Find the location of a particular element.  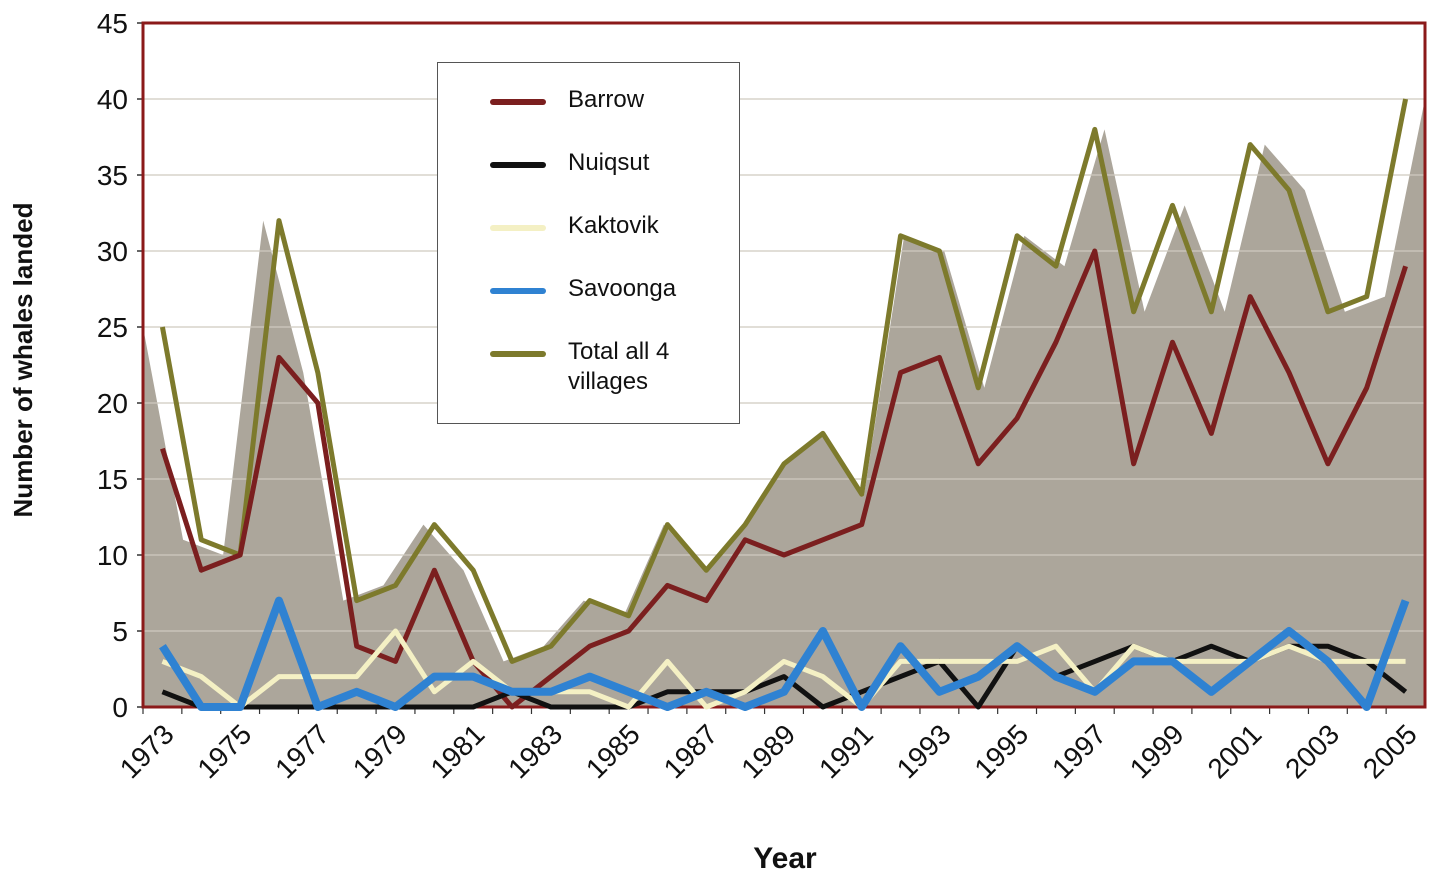

legend-entry: Savoonga is located at coordinates (604, 289).